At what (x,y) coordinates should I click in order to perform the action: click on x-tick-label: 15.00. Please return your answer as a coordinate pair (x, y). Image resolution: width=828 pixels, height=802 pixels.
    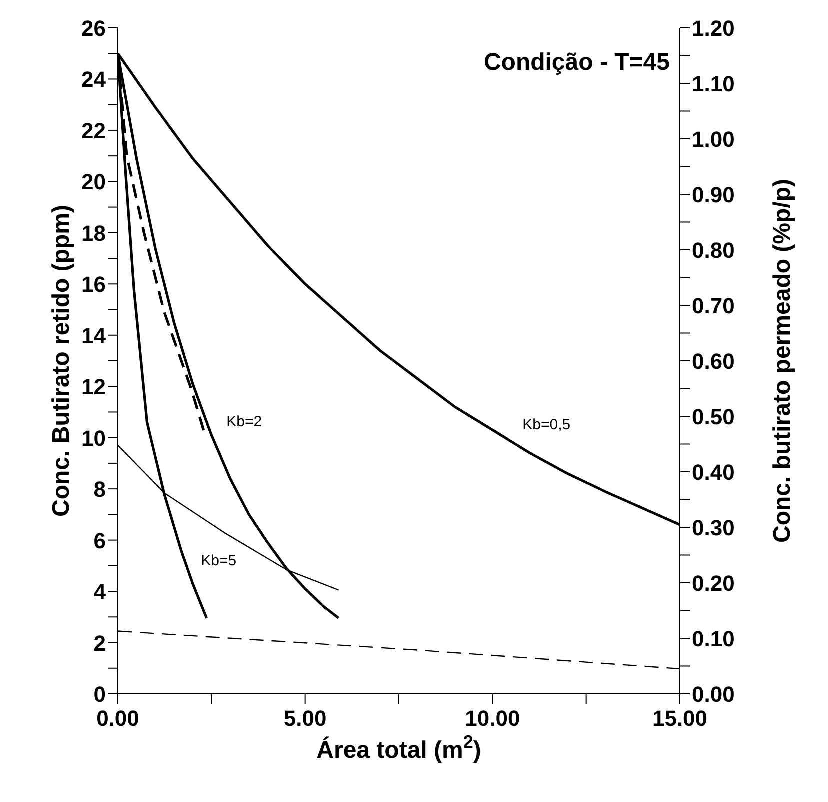
    Looking at the image, I should click on (680, 718).